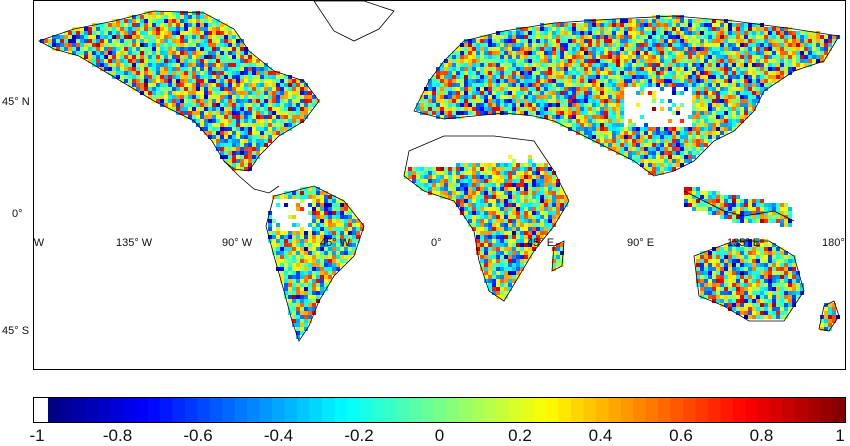 Image resolution: width=850 pixels, height=446 pixels. What do you see at coordinates (640, 243) in the screenshot?
I see `lon-label-90e: 90° E` at bounding box center [640, 243].